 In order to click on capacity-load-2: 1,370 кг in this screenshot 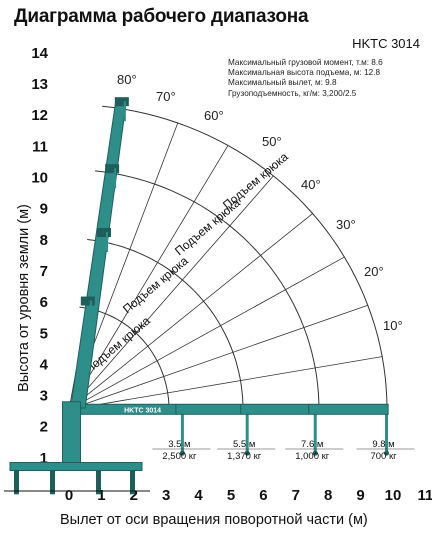, I will do `click(244, 456)`.